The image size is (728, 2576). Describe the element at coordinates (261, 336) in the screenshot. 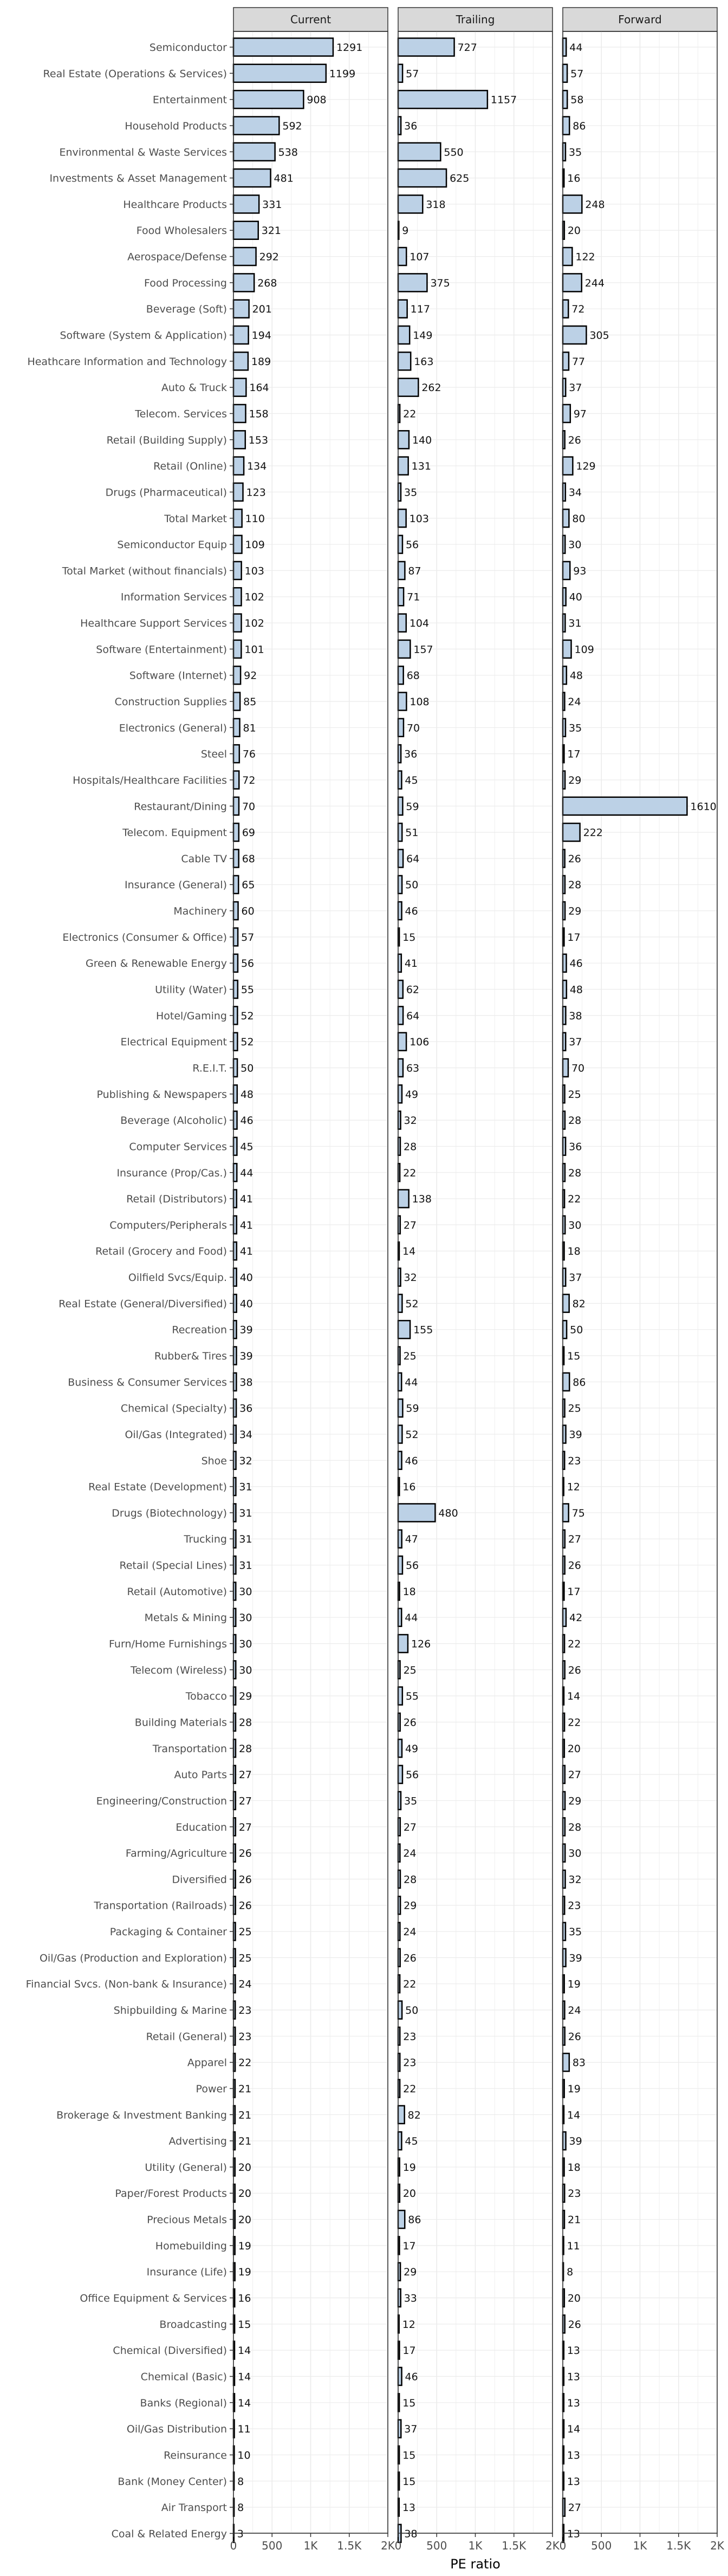

I see `data-label: 194` at that location.